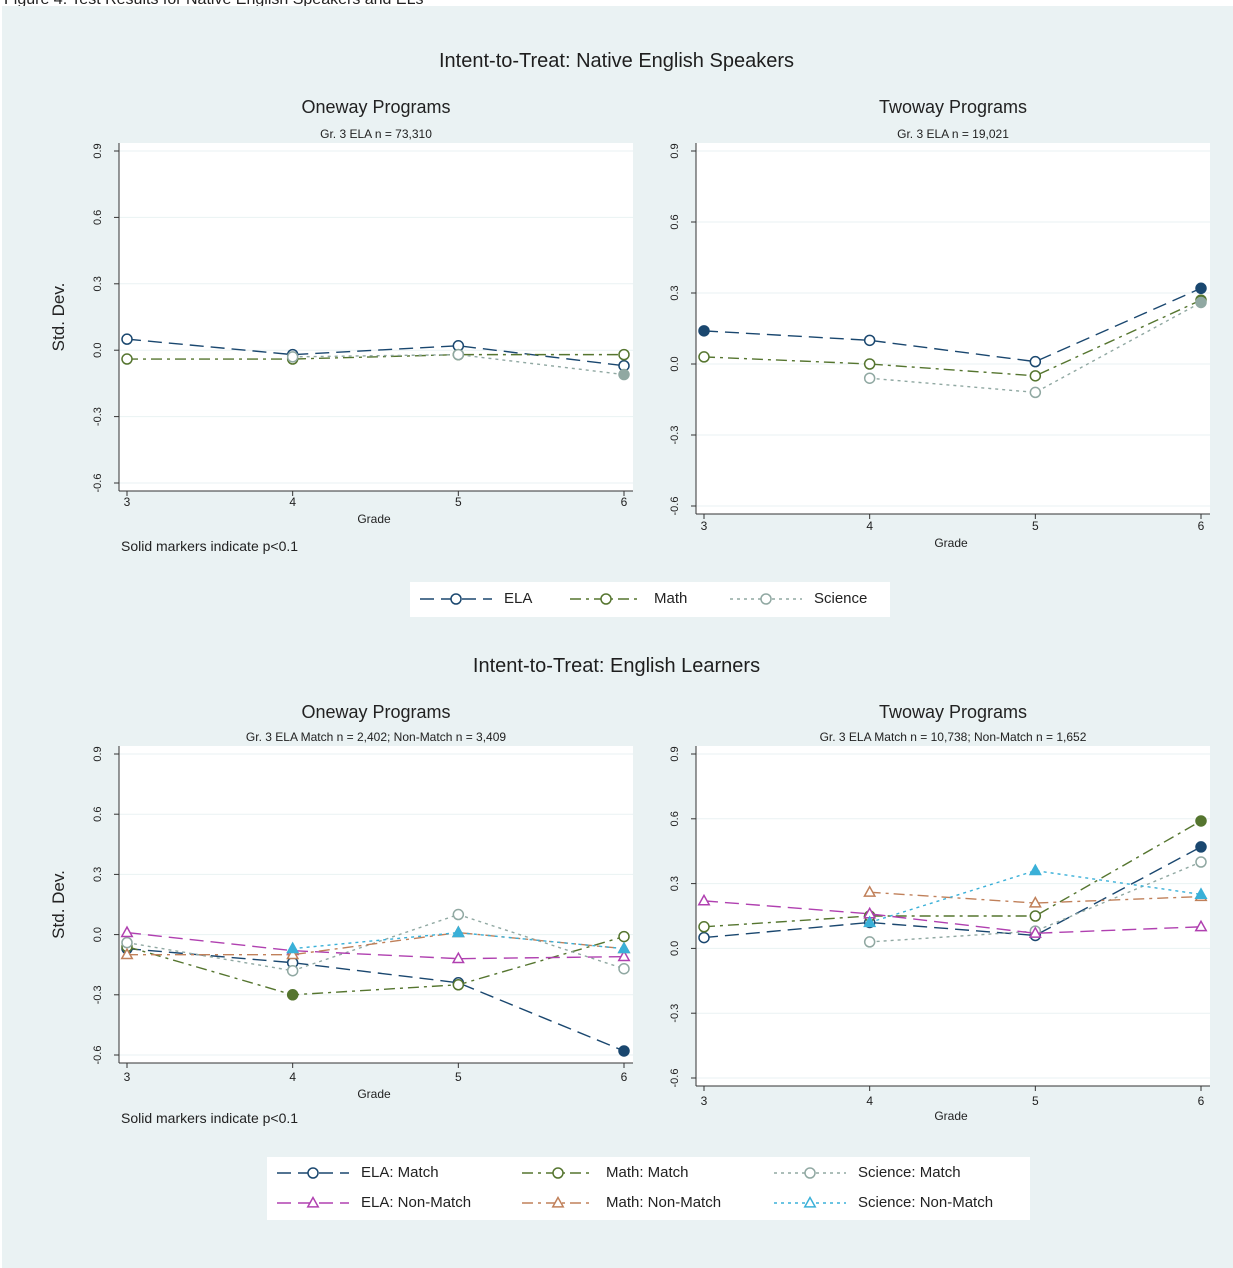  Describe the element at coordinates (518, 598) in the screenshot. I see `legend-label: ELA` at that location.